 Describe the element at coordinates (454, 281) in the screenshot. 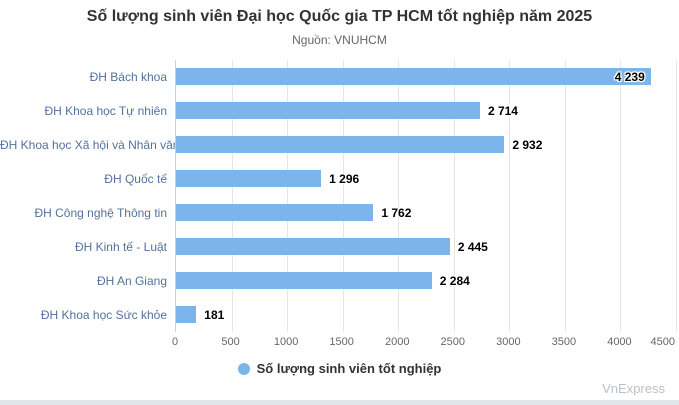

I see `value-label: 2 284` at that location.